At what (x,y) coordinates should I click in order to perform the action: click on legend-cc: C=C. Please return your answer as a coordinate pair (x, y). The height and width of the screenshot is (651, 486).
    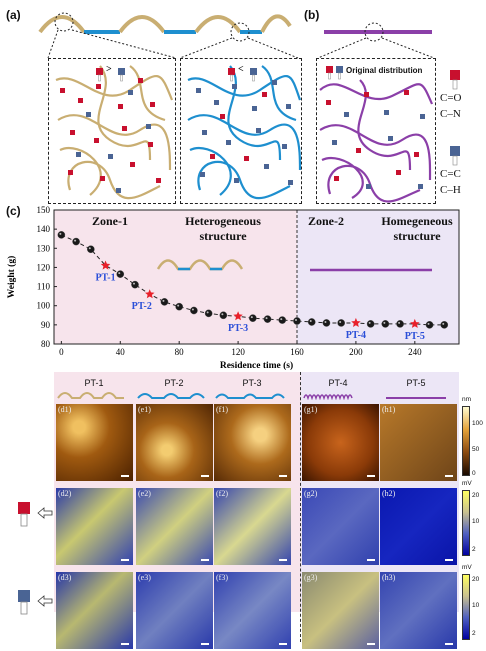
    Looking at the image, I should click on (450, 174).